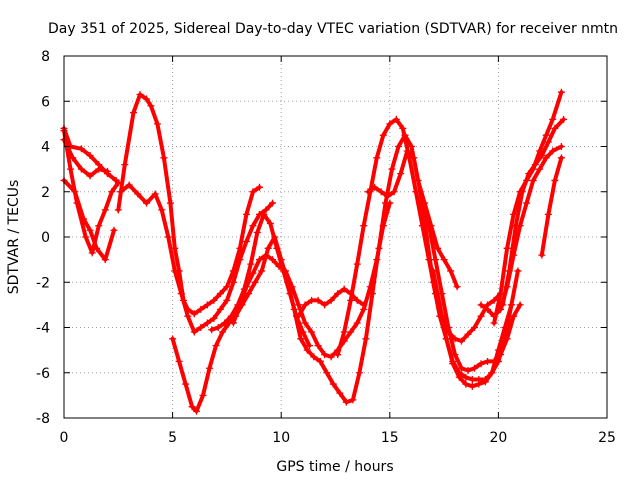 The height and width of the screenshot is (480, 640). What do you see at coordinates (43, 329) in the screenshot?
I see `y-tick-label: -4` at bounding box center [43, 329].